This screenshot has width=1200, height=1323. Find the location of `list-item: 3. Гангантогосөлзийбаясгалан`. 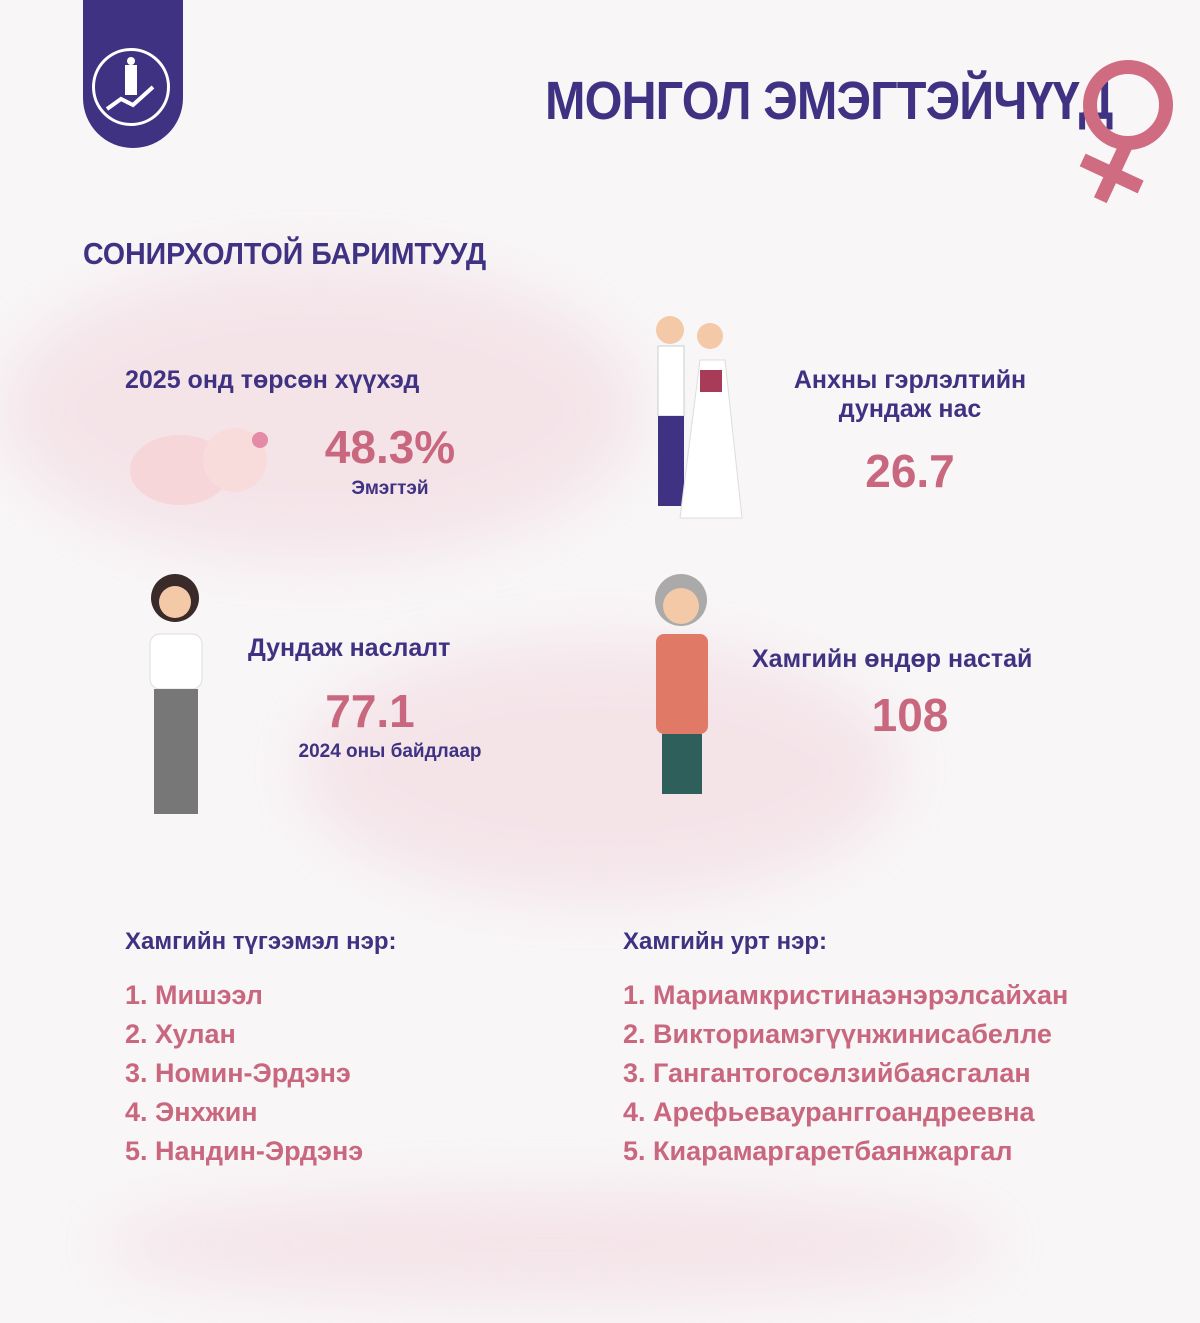

list-item: 3. Гангантогосөлзийбаясгалан is located at coordinates (827, 1073).